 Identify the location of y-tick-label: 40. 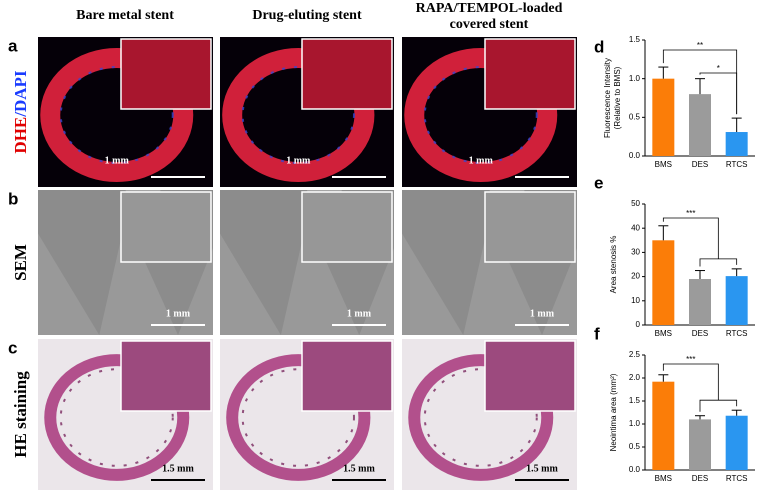
(635, 227).